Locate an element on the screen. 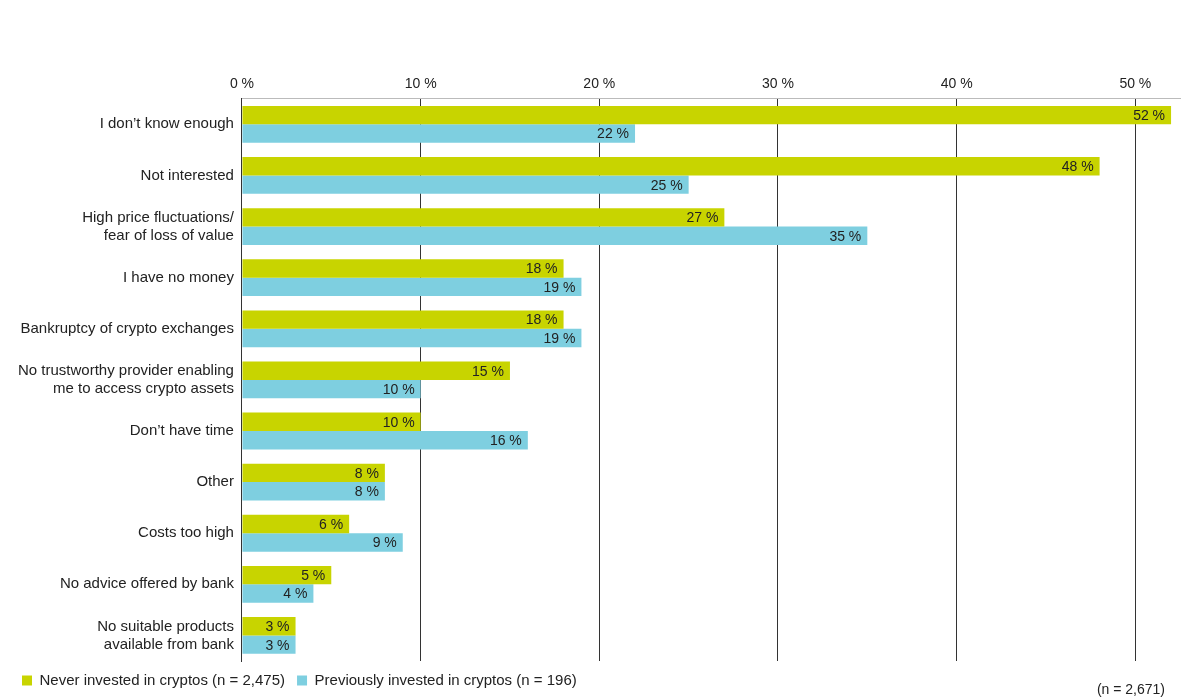 The height and width of the screenshot is (698, 1195). data-label: 9 % is located at coordinates (384, 542).